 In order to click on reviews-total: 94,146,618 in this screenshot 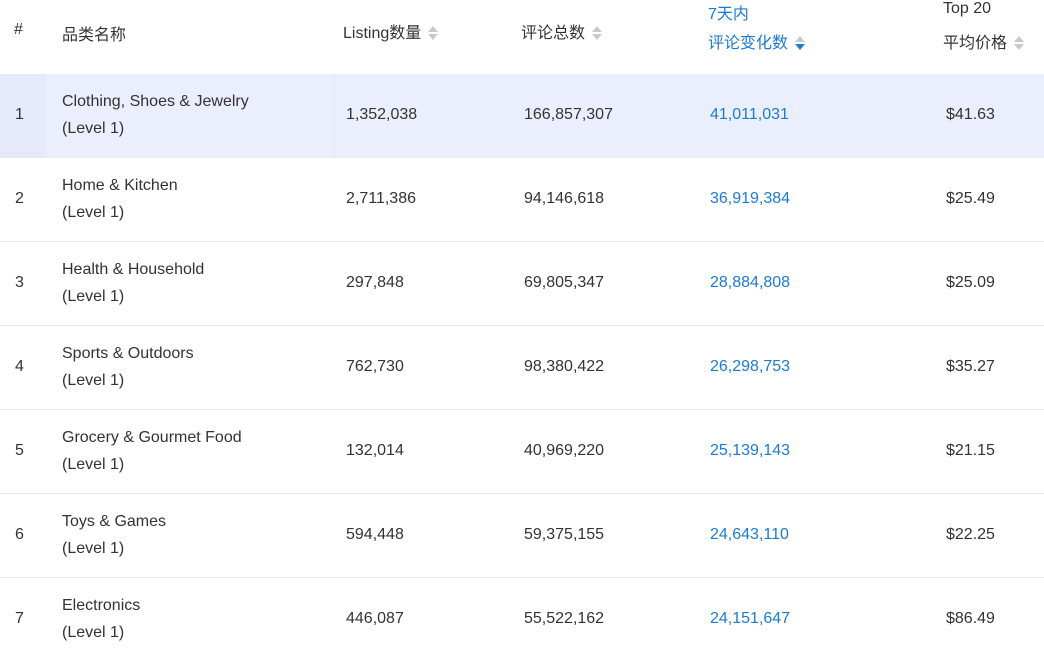, I will do `click(564, 198)`.